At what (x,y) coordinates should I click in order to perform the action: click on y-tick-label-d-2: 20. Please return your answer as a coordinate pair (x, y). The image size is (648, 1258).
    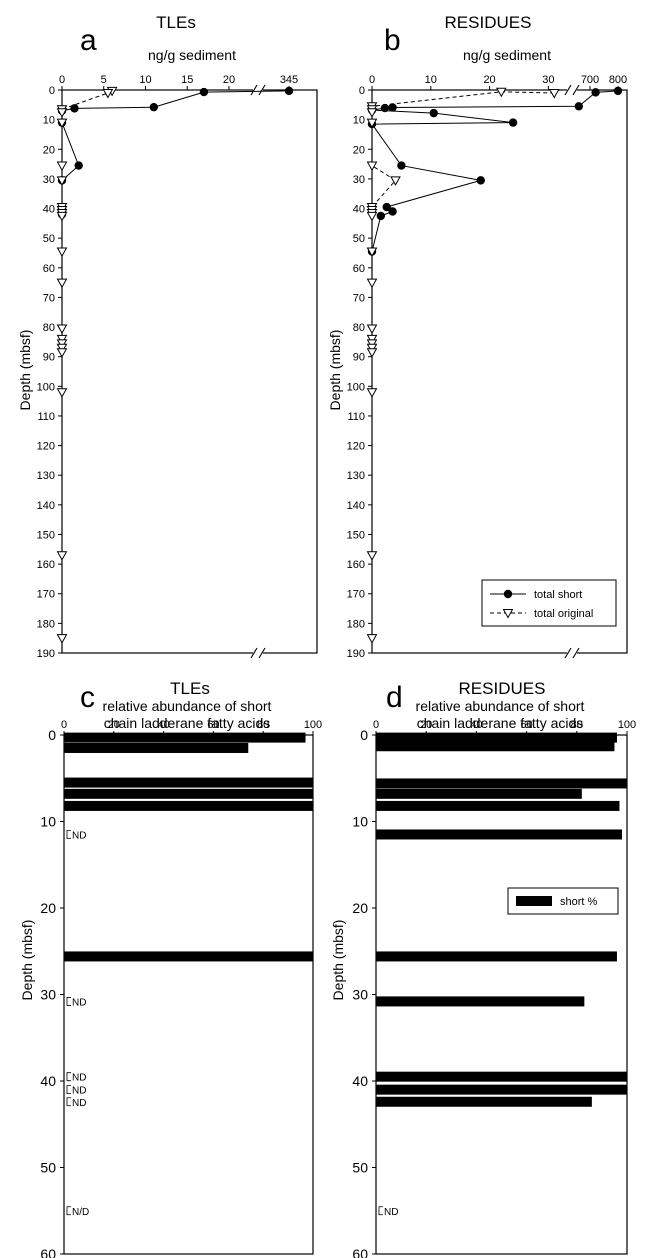
    Looking at the image, I should click on (360, 908).